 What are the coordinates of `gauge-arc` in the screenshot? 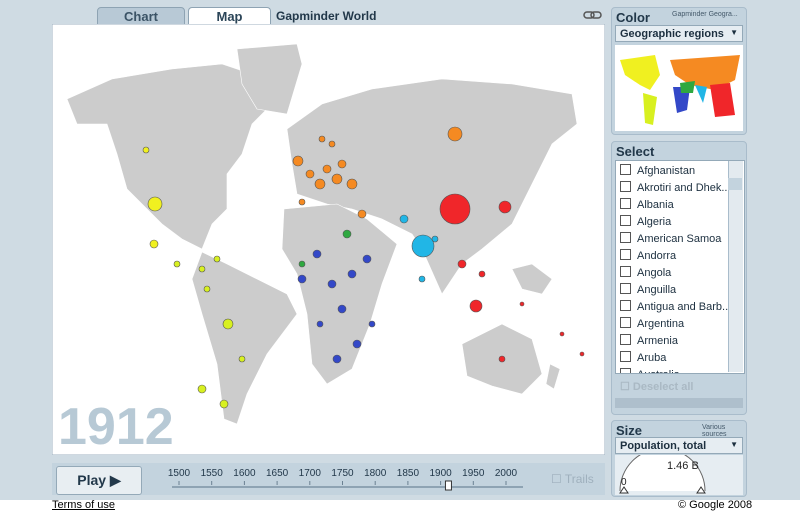 It's located at (662, 473).